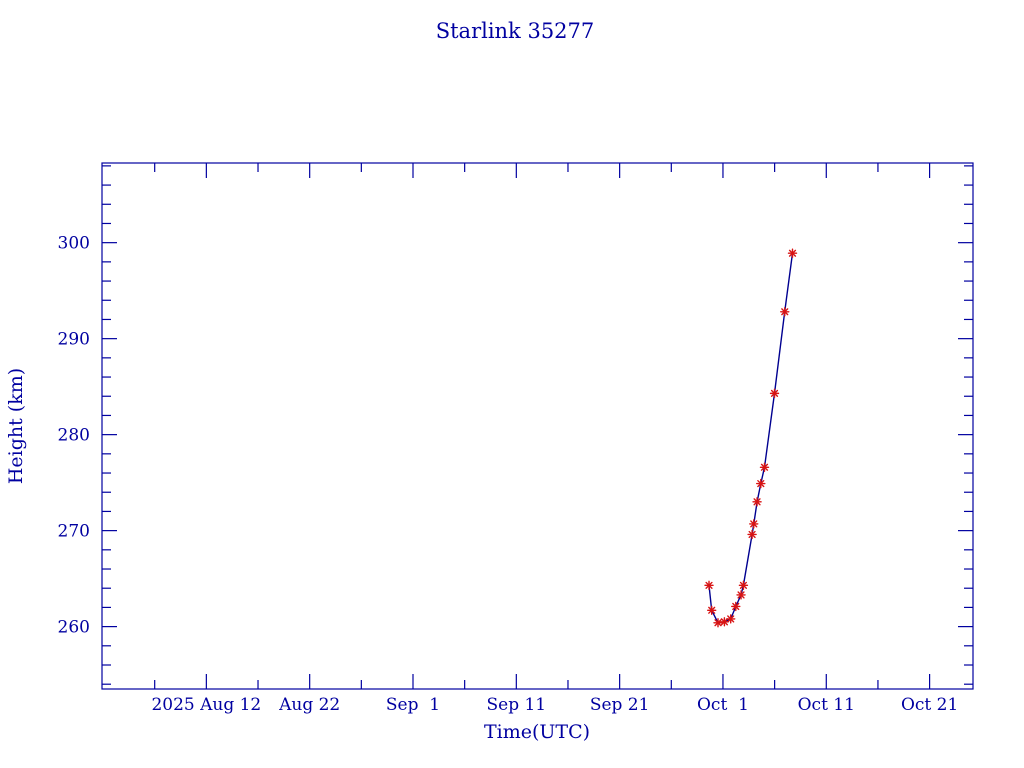 Image resolution: width=1024 pixels, height=768 pixels. I want to click on x-tick-label: Oct 1, so click(723, 705).